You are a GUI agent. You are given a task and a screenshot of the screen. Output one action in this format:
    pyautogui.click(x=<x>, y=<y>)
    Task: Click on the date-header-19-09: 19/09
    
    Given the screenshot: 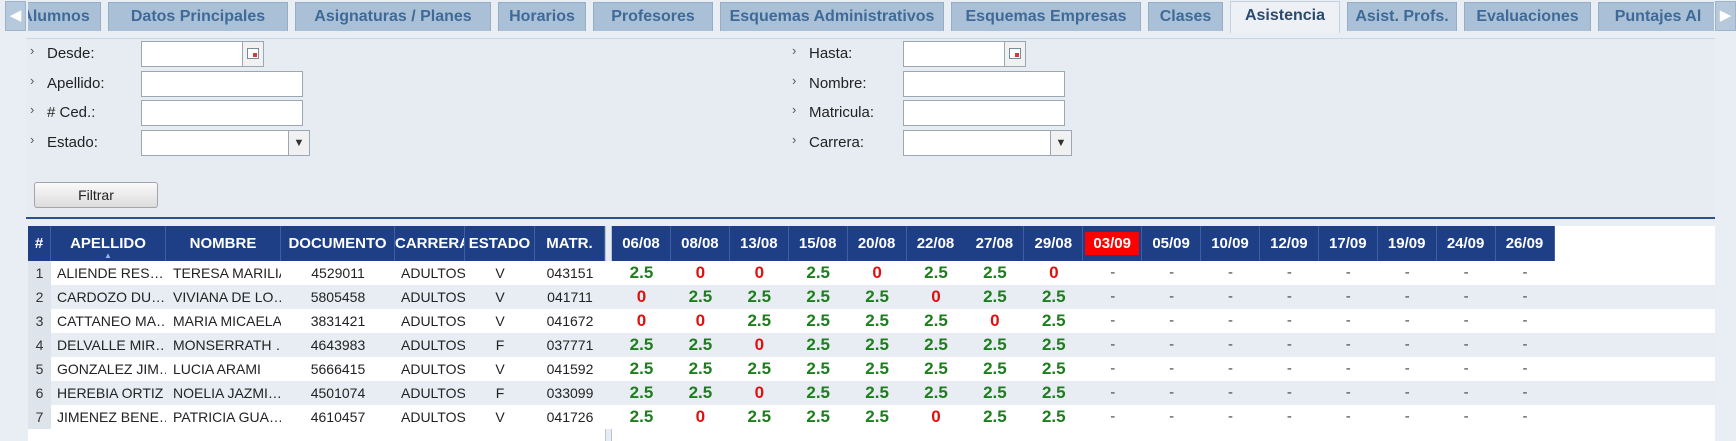 What is the action you would take?
    pyautogui.click(x=1407, y=243)
    